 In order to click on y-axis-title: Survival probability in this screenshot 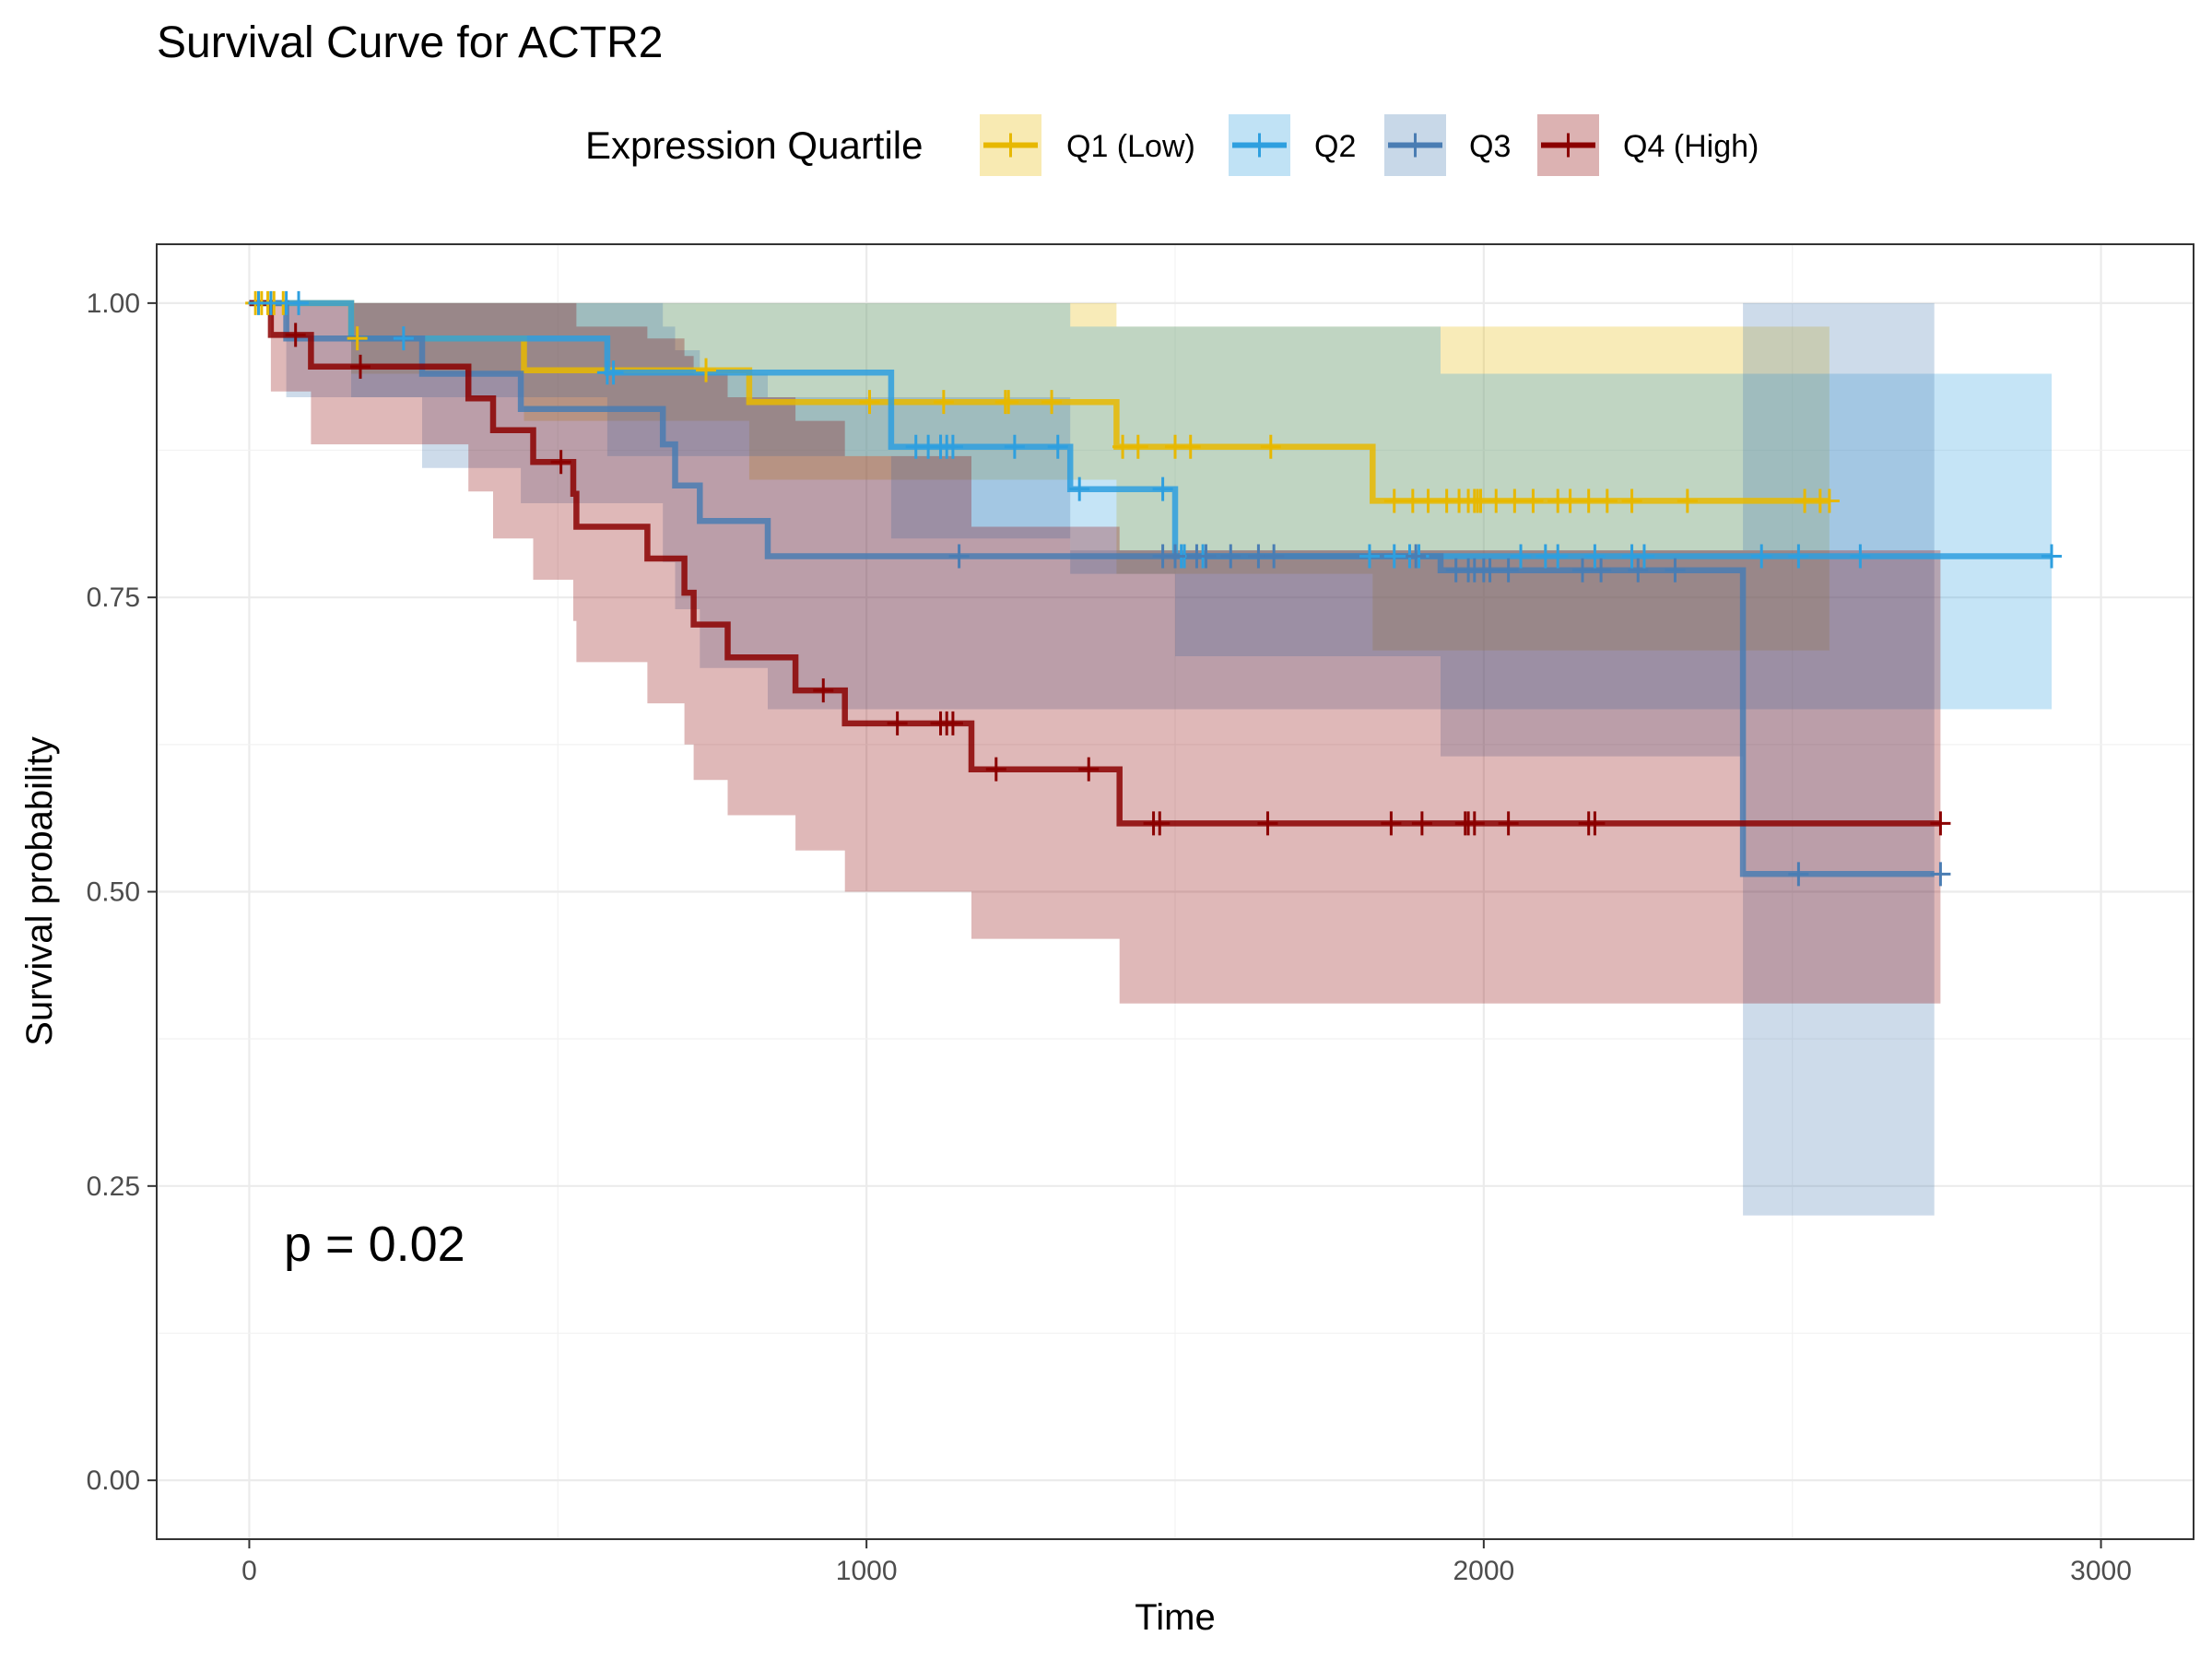, I will do `click(39, 891)`.